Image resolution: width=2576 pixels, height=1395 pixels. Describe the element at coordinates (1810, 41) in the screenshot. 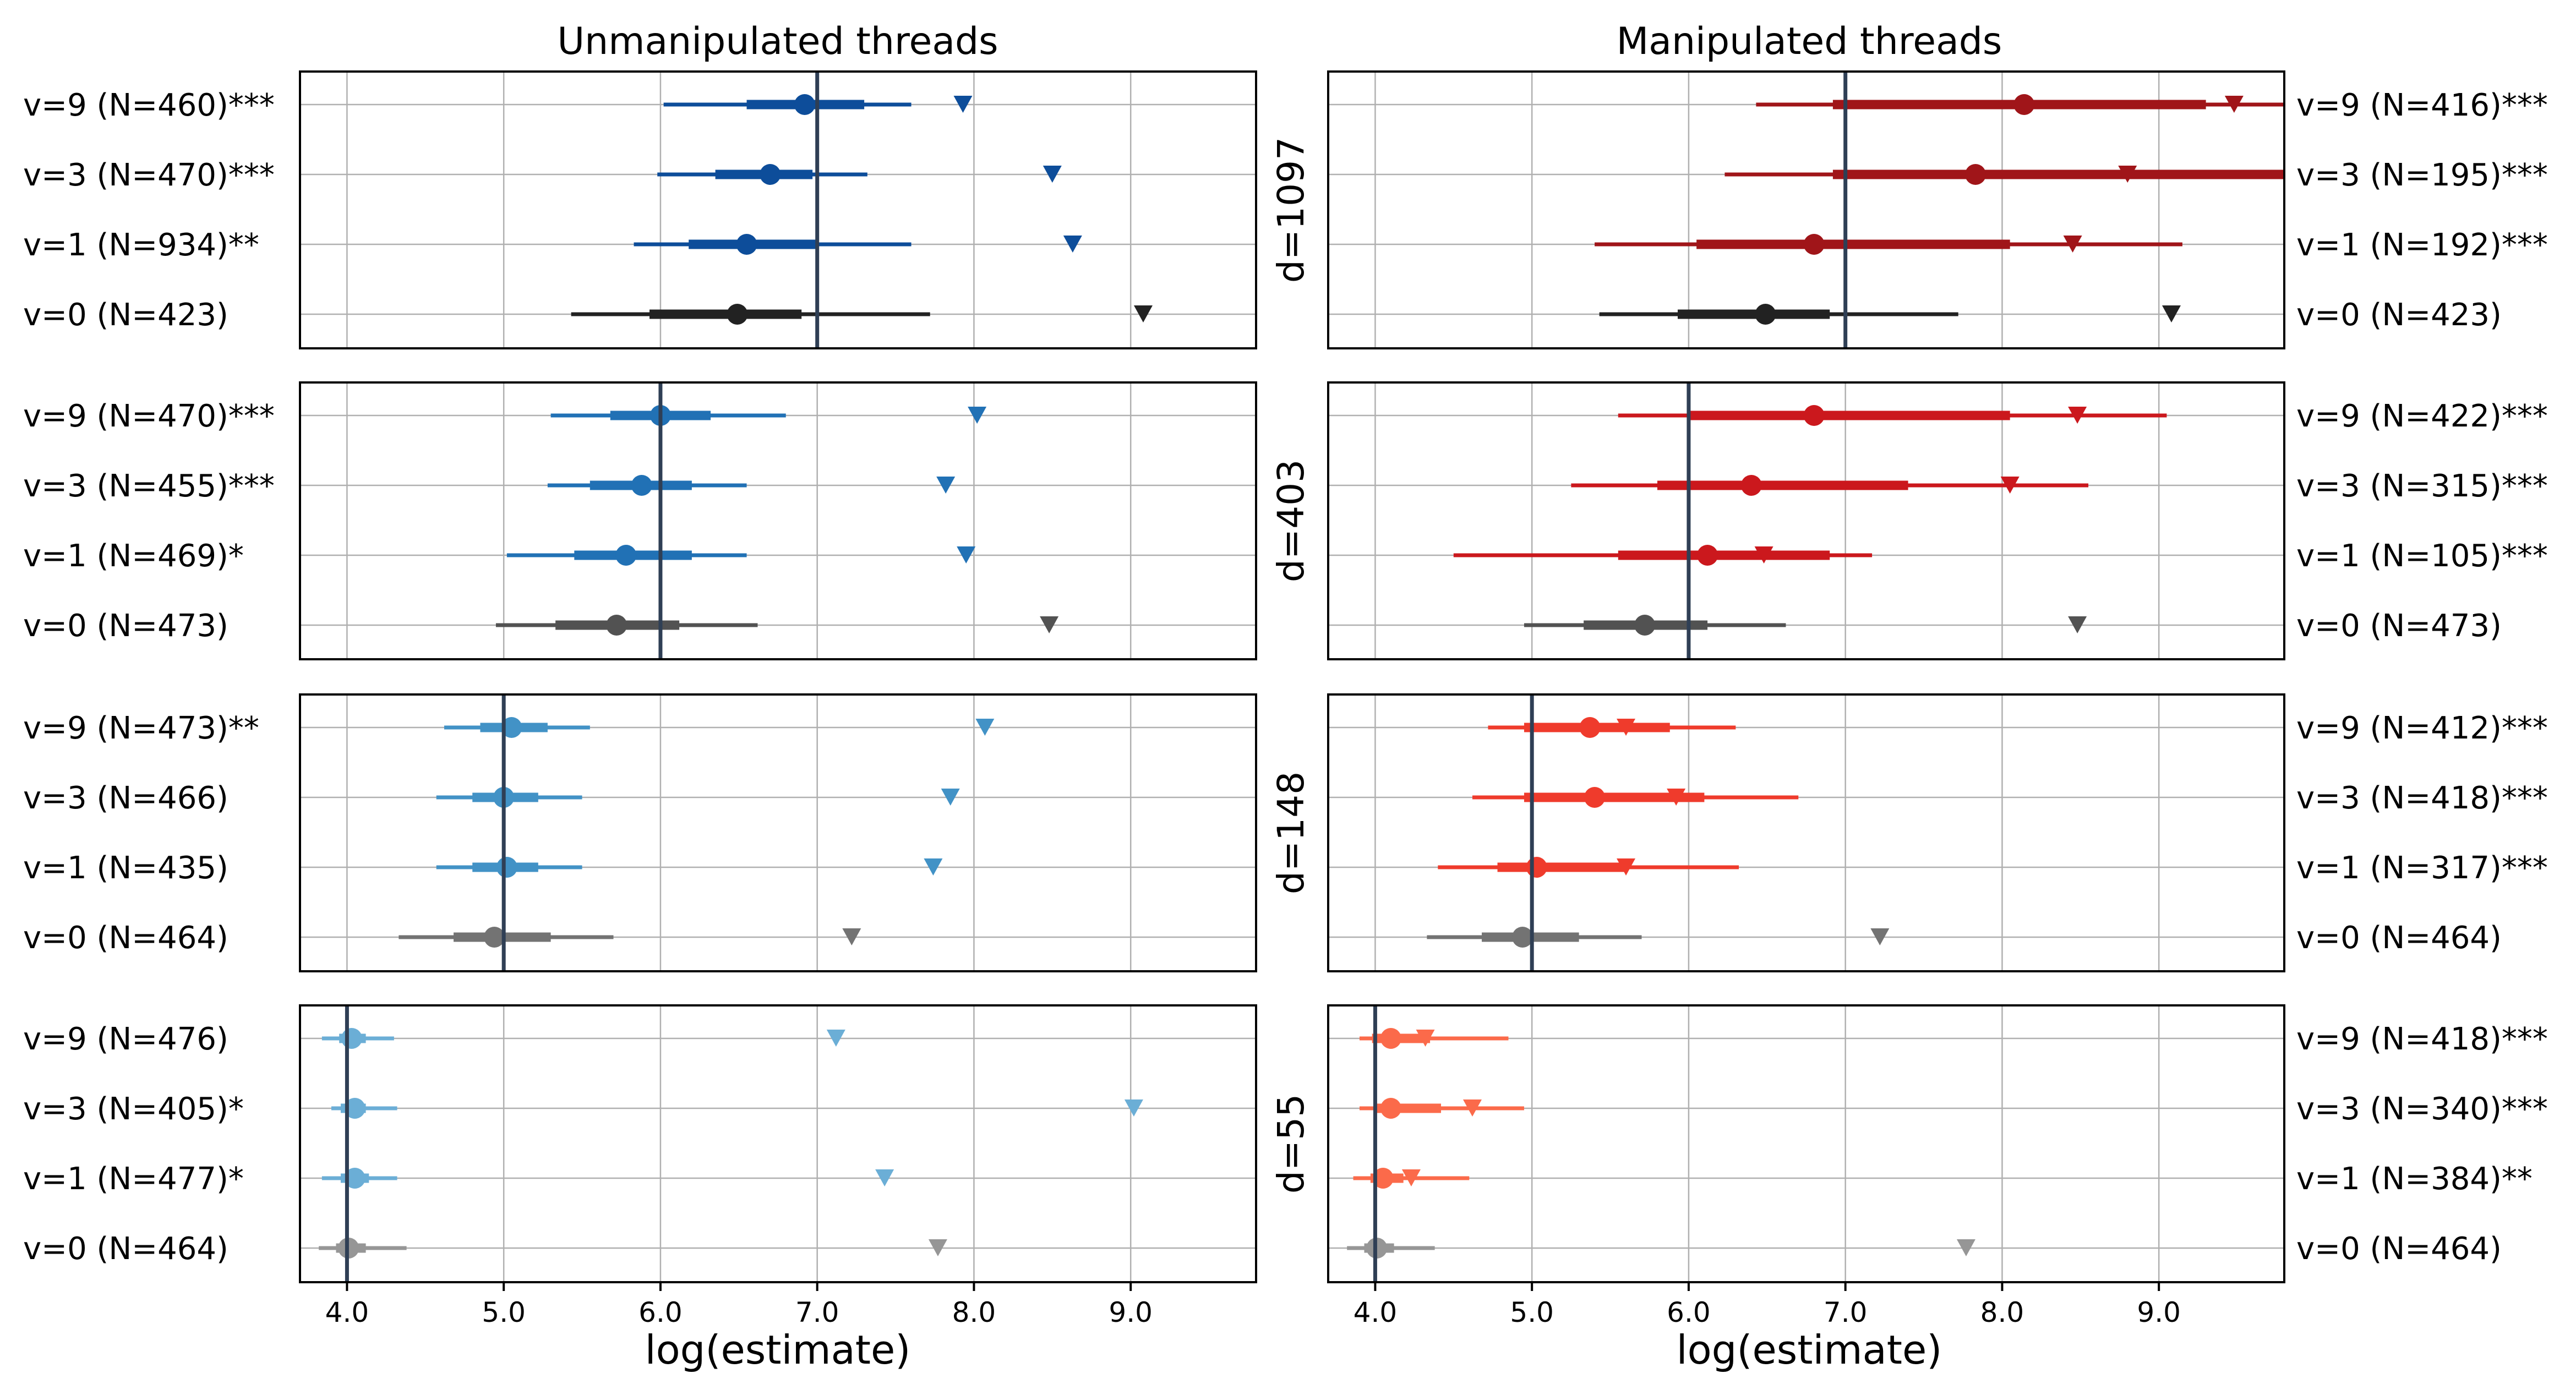

I see `right-column-title: Manipulated threads` at that location.